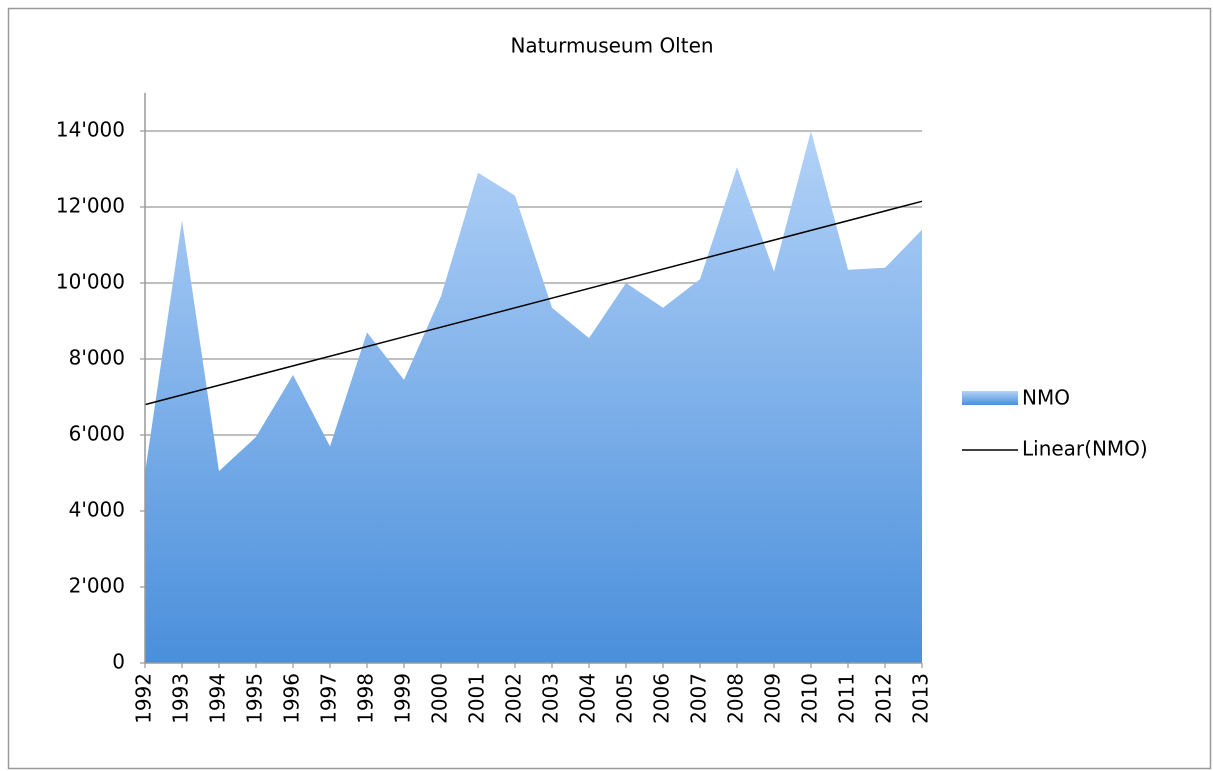  What do you see at coordinates (514, 698) in the screenshot?
I see `x-tick-label: 2002` at bounding box center [514, 698].